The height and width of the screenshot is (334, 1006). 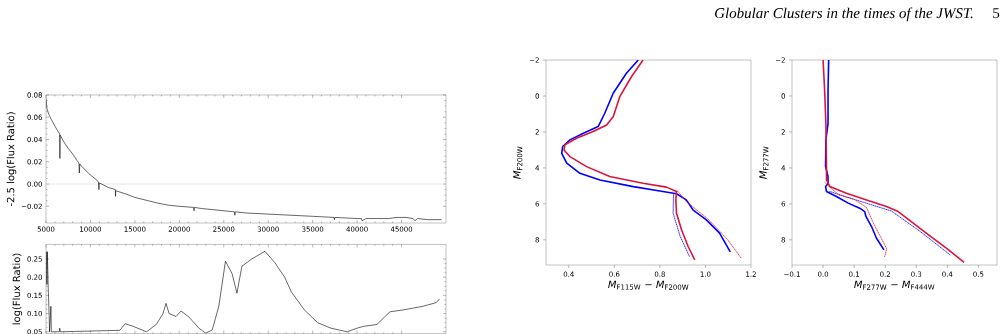 What do you see at coordinates (648, 285) in the screenshot?
I see `x-axis-title: M$_{F115W}$ − M$_{F200W}$` at bounding box center [648, 285].